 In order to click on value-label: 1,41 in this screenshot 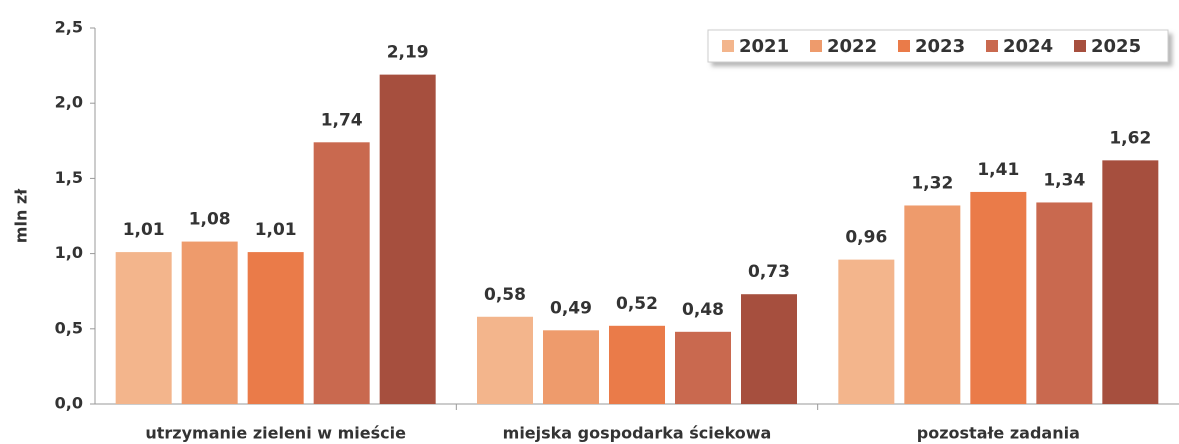, I will do `click(998, 170)`.